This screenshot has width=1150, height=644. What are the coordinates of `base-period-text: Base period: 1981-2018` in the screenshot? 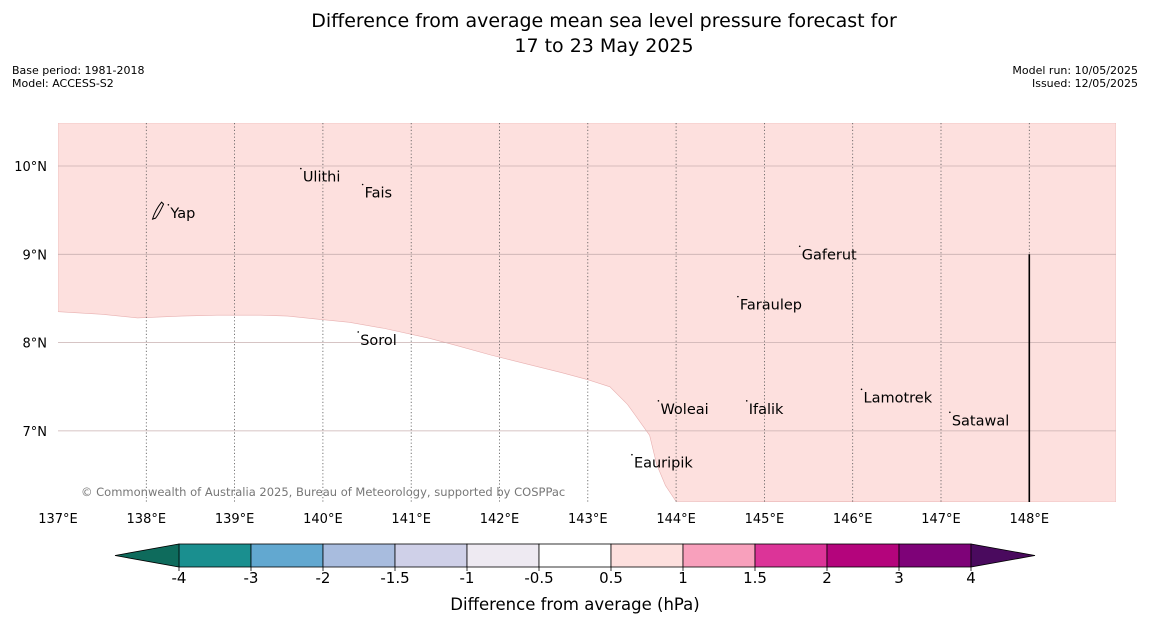 It's located at (78, 70).